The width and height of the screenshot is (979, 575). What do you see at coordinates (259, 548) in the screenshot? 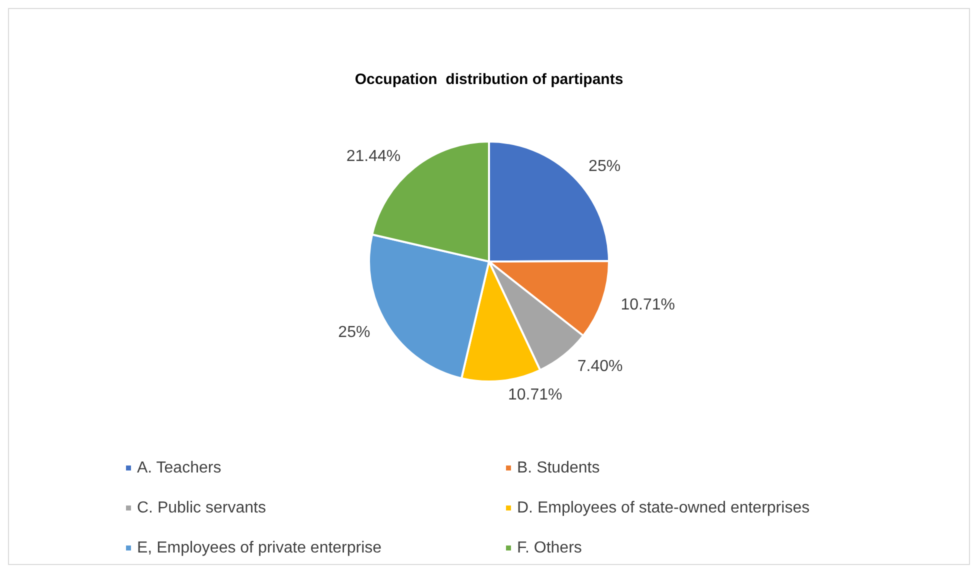
I see `legend-label: E, Employees of private enterprise` at bounding box center [259, 548].